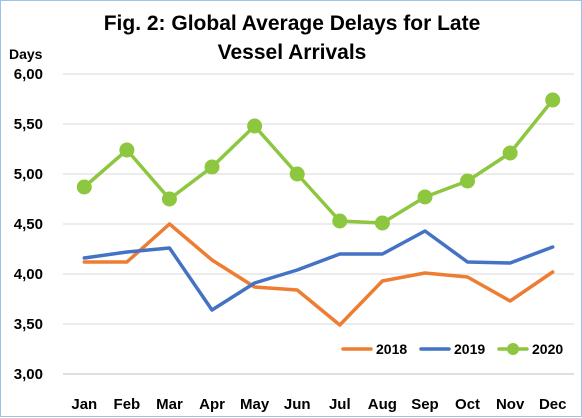  I want to click on legend-label-2018: 2018, so click(391, 349).